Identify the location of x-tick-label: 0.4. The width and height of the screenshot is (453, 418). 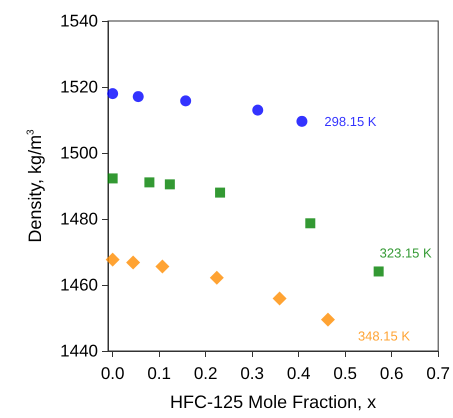
(298, 373).